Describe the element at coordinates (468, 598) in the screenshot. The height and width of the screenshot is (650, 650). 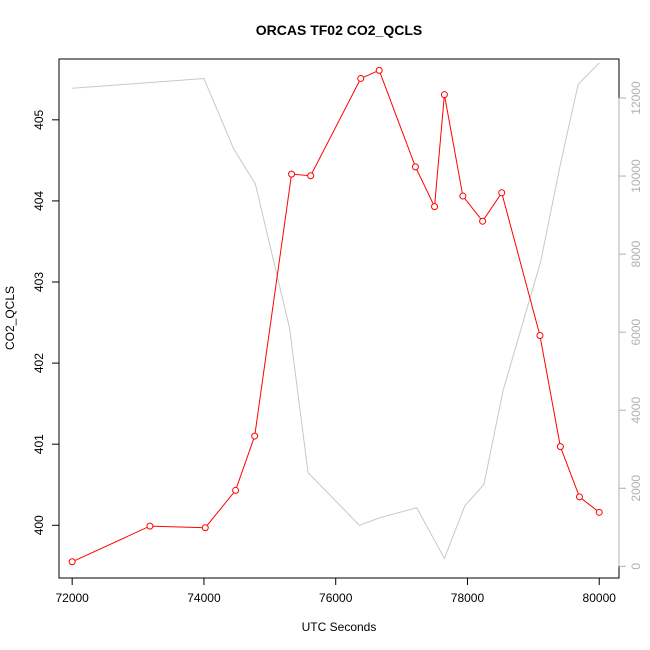
I see `x-tick-label: 78000` at that location.